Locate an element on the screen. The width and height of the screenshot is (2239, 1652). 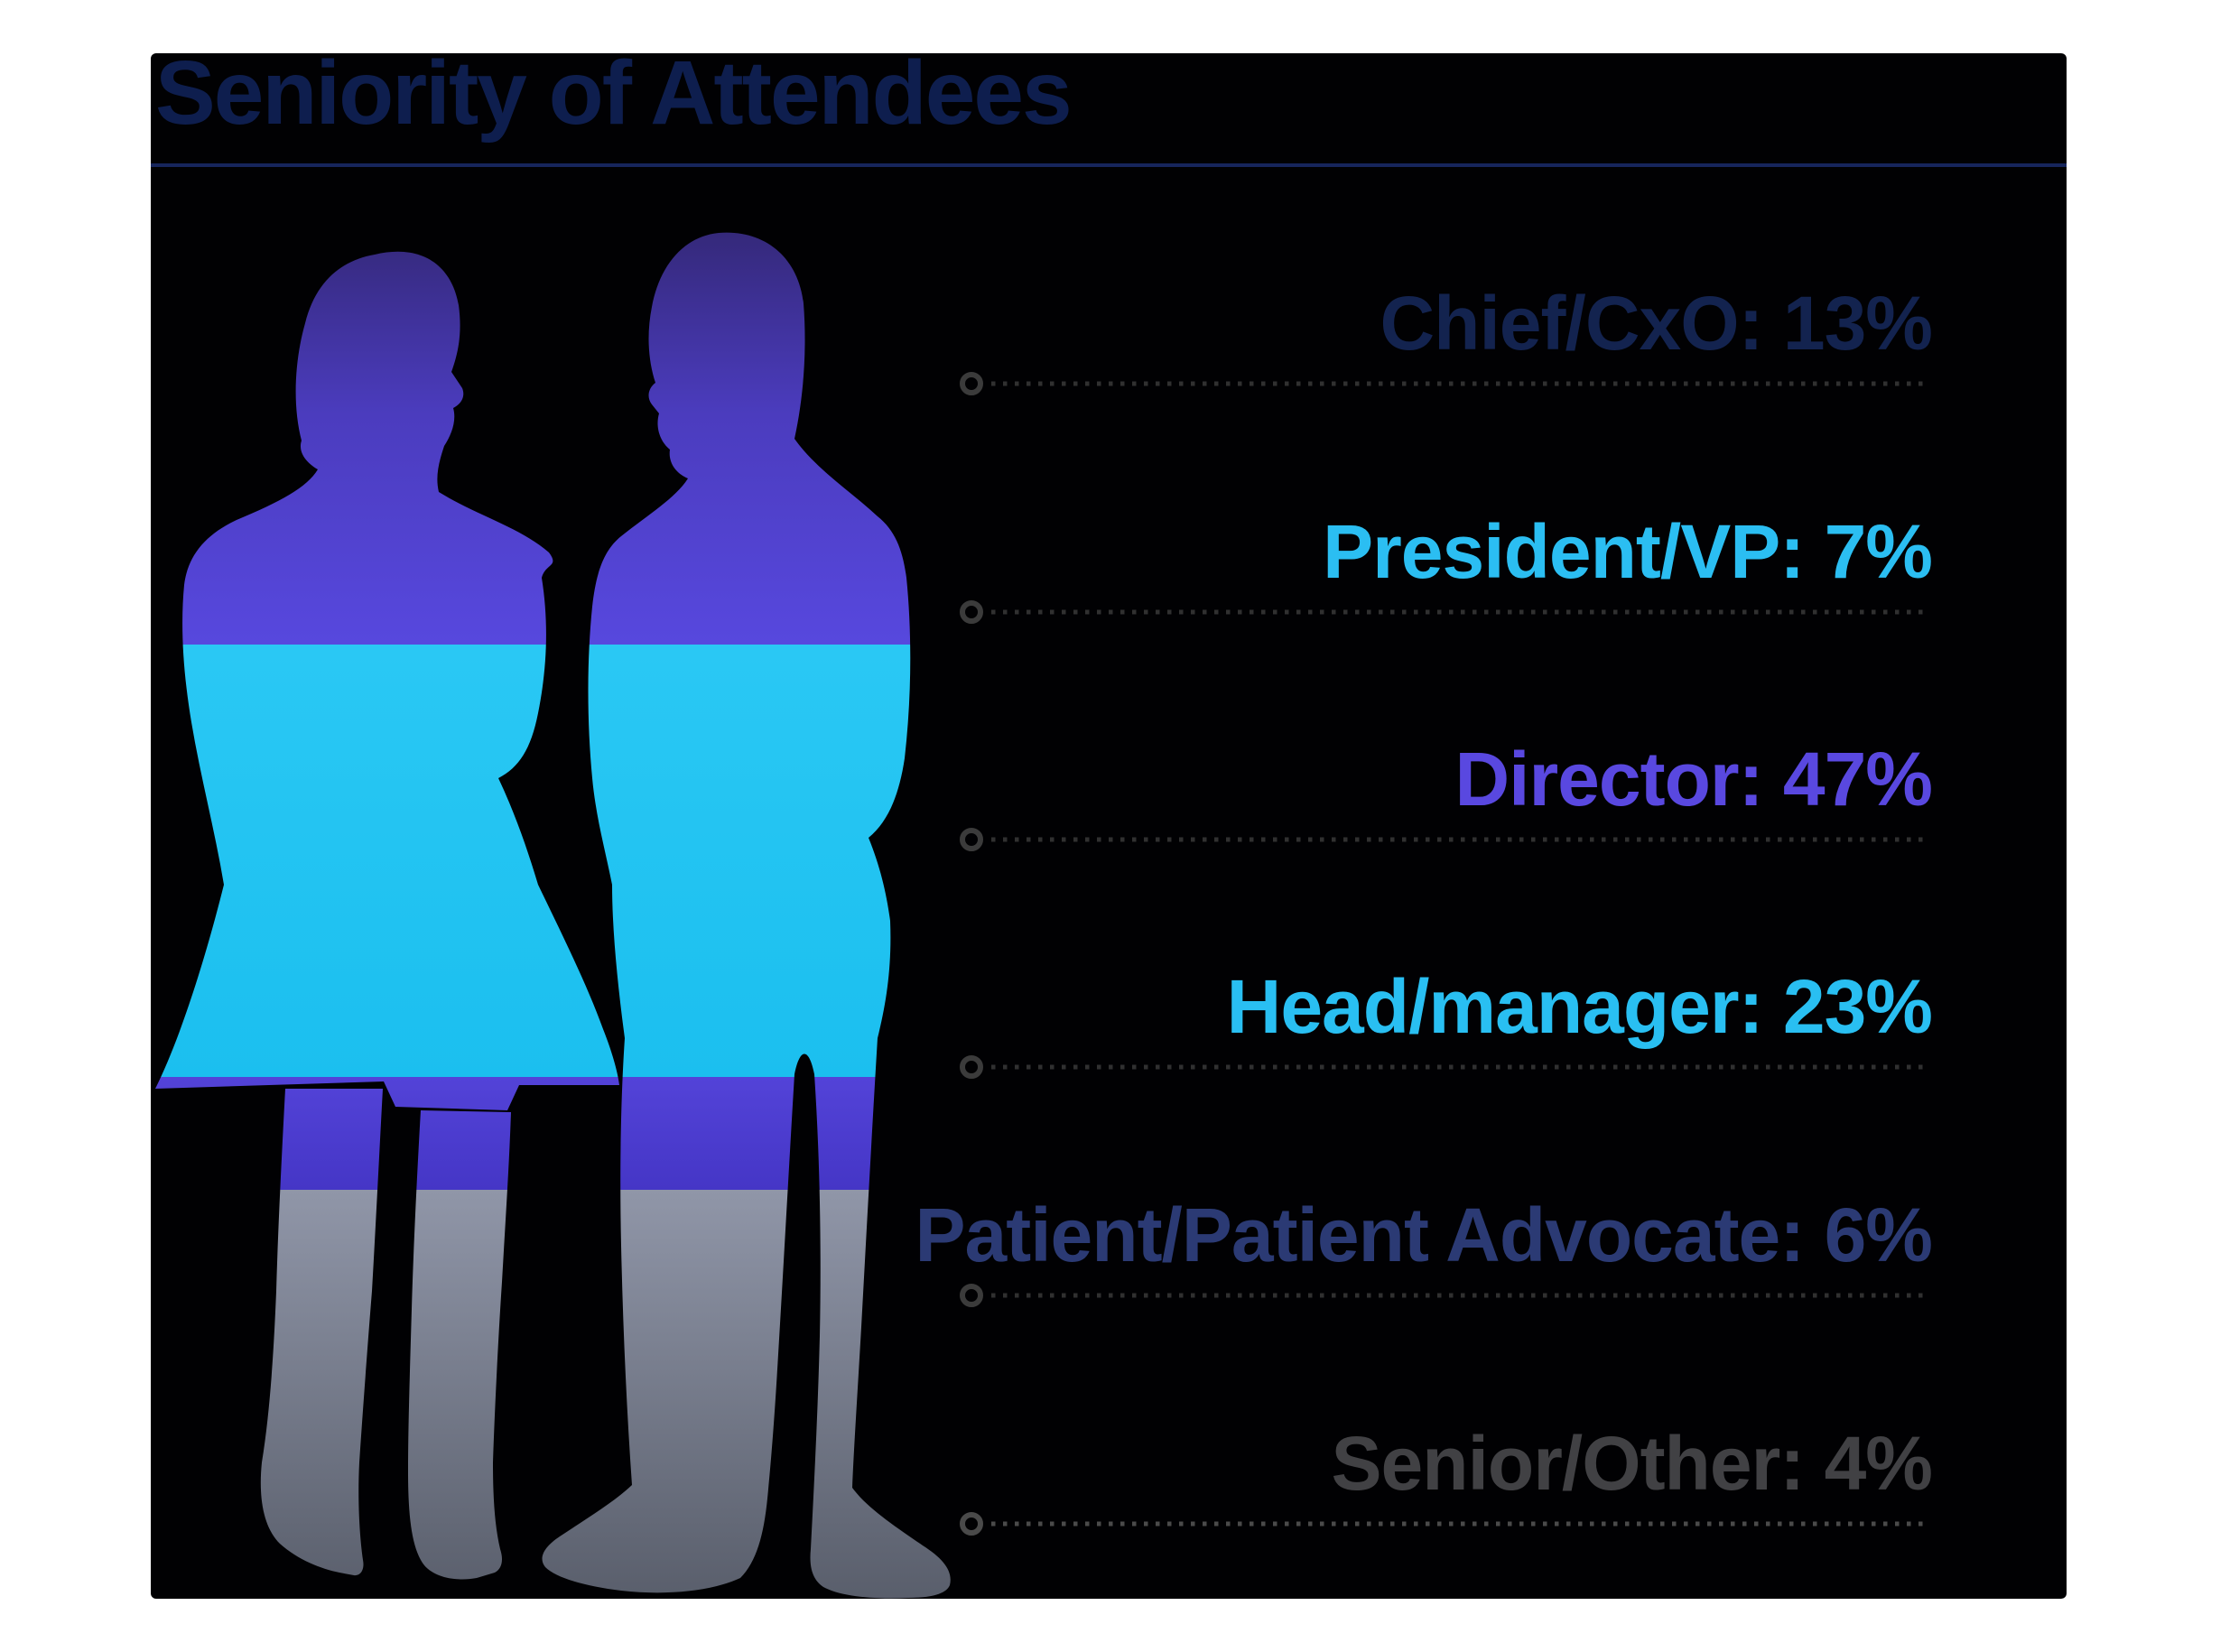
leader-line-president is located at coordinates (1444, 612).